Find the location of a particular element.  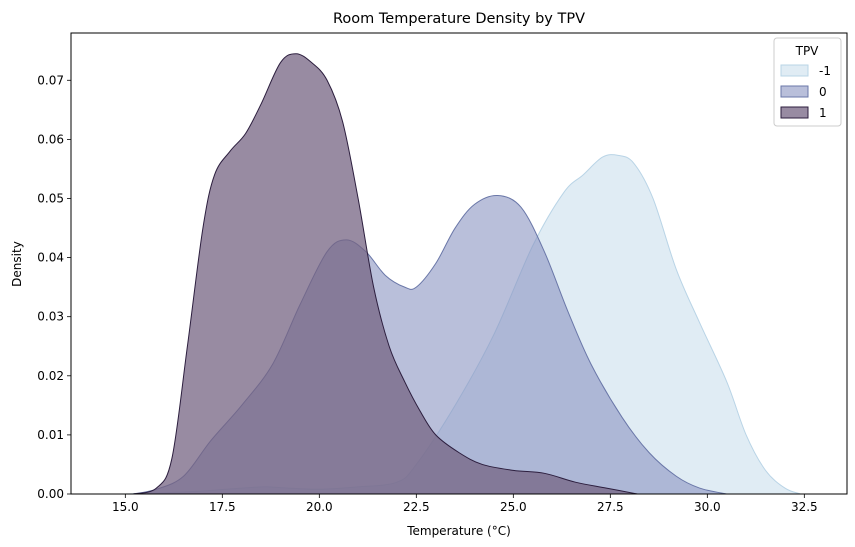

x-tick-label: 15.0 is located at coordinates (125, 507).